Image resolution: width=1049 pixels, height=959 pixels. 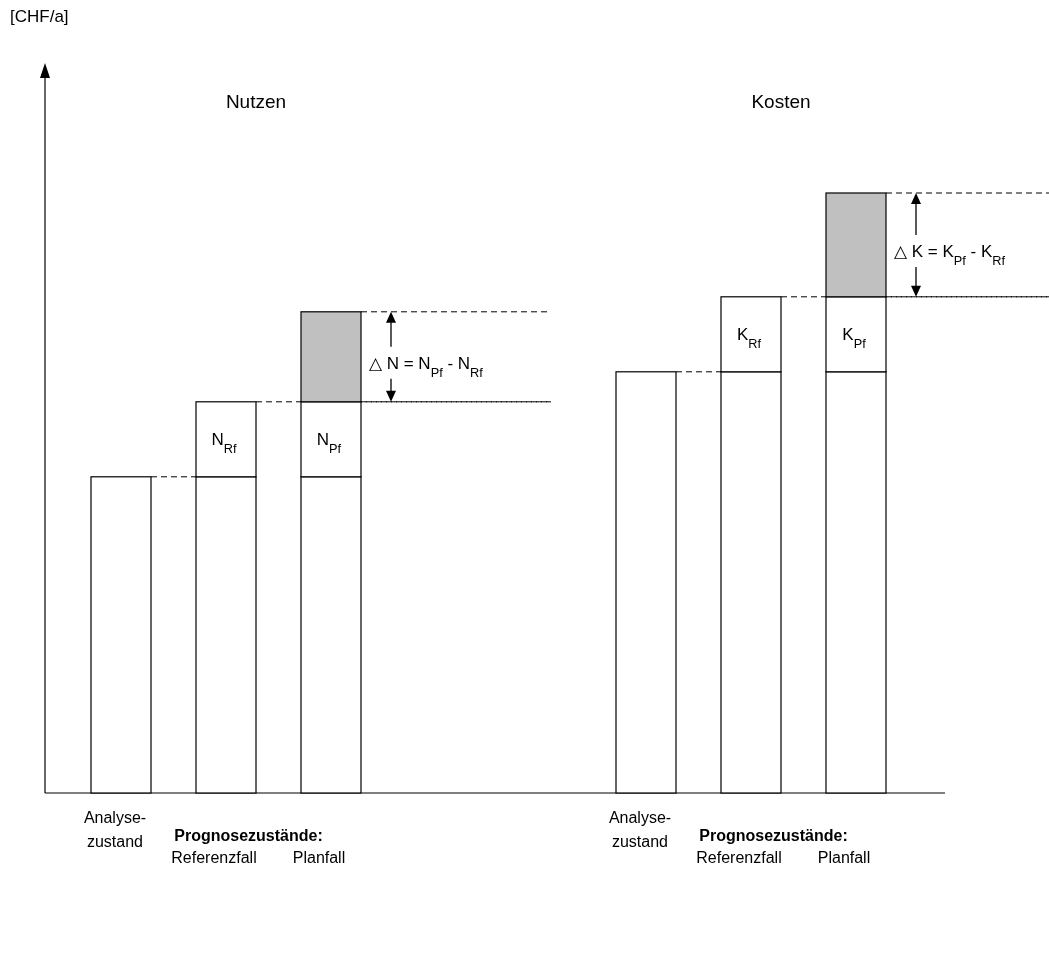 What do you see at coordinates (426, 366) in the screenshot?
I see `annotation: △ N = N$_{Pf}$ - N$_{Rf}$` at bounding box center [426, 366].